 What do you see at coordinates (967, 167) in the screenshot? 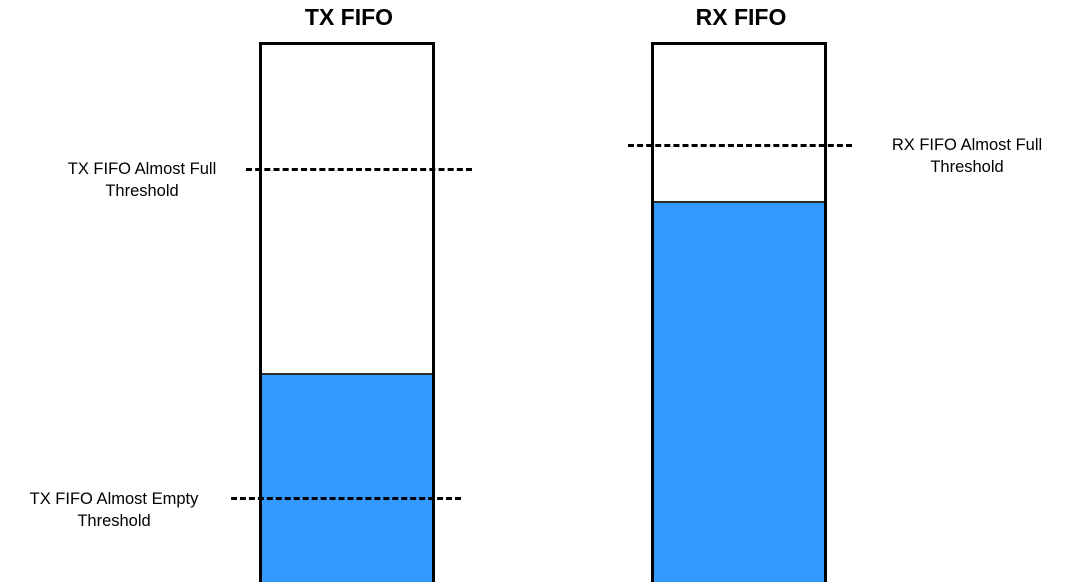
I see `rx-almost-full-label-line2: Threshold` at bounding box center [967, 167].